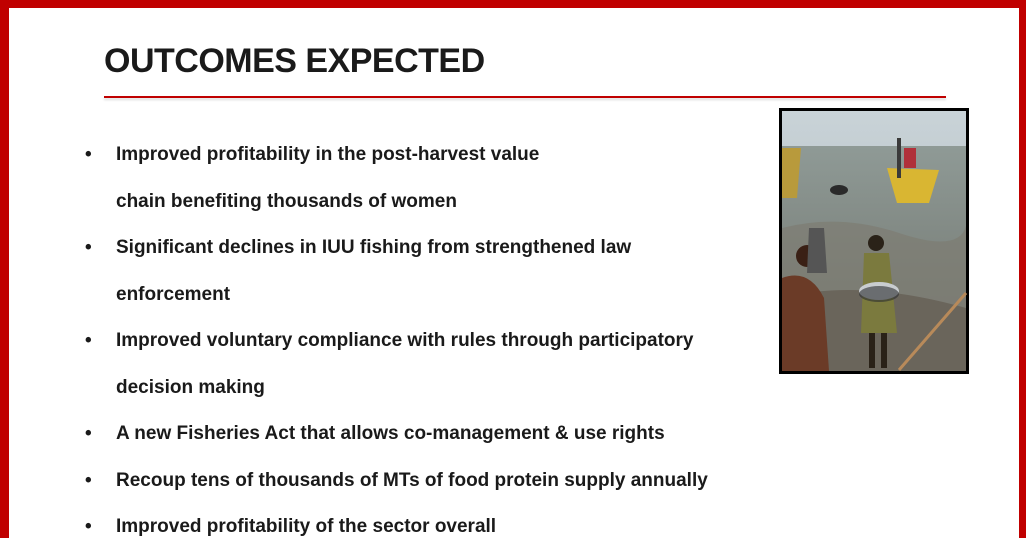  What do you see at coordinates (294, 61) in the screenshot?
I see `slide-title: OUTCOMES EXPECTED` at bounding box center [294, 61].